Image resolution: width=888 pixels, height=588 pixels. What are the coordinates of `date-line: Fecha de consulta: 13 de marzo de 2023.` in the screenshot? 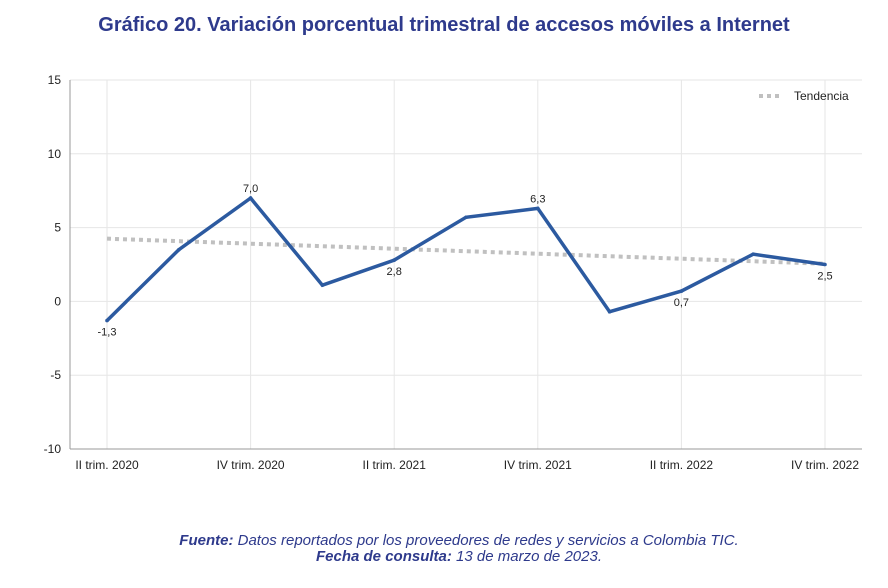 It's located at (444, 557).